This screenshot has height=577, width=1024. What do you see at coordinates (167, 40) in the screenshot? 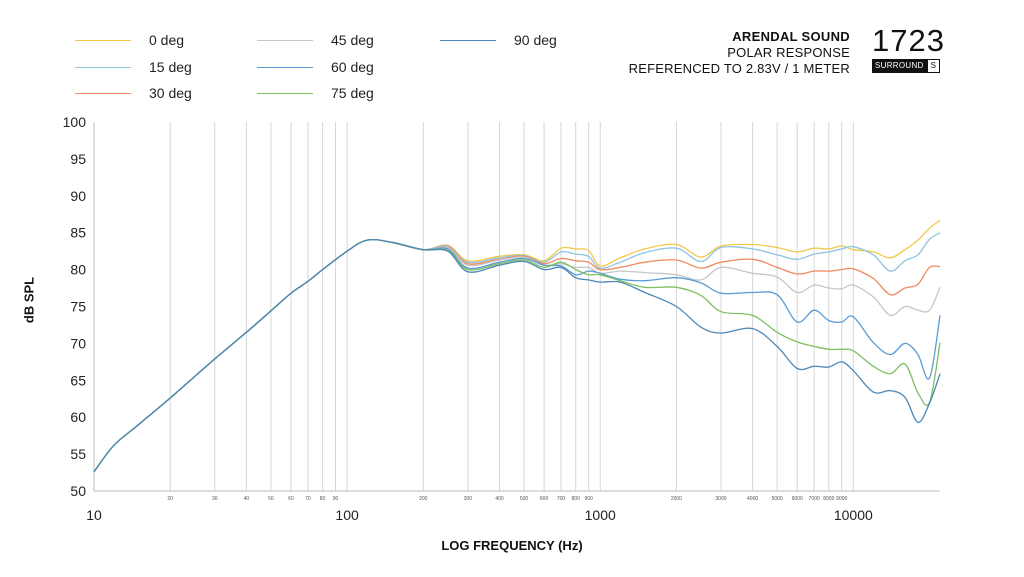
I see `legend-label: 0 deg` at bounding box center [167, 40].